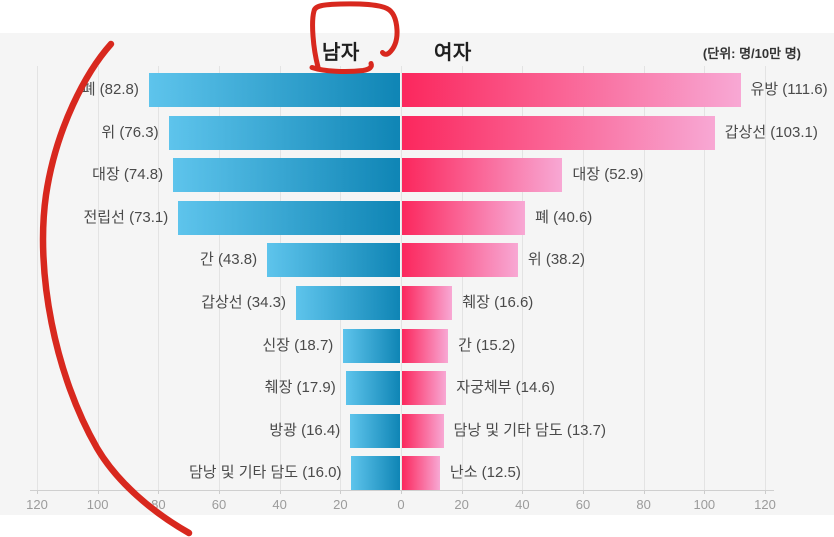 The width and height of the screenshot is (834, 537). Describe the element at coordinates (228, 260) in the screenshot. I see `male-bar-label: 간 (43.8)` at that location.